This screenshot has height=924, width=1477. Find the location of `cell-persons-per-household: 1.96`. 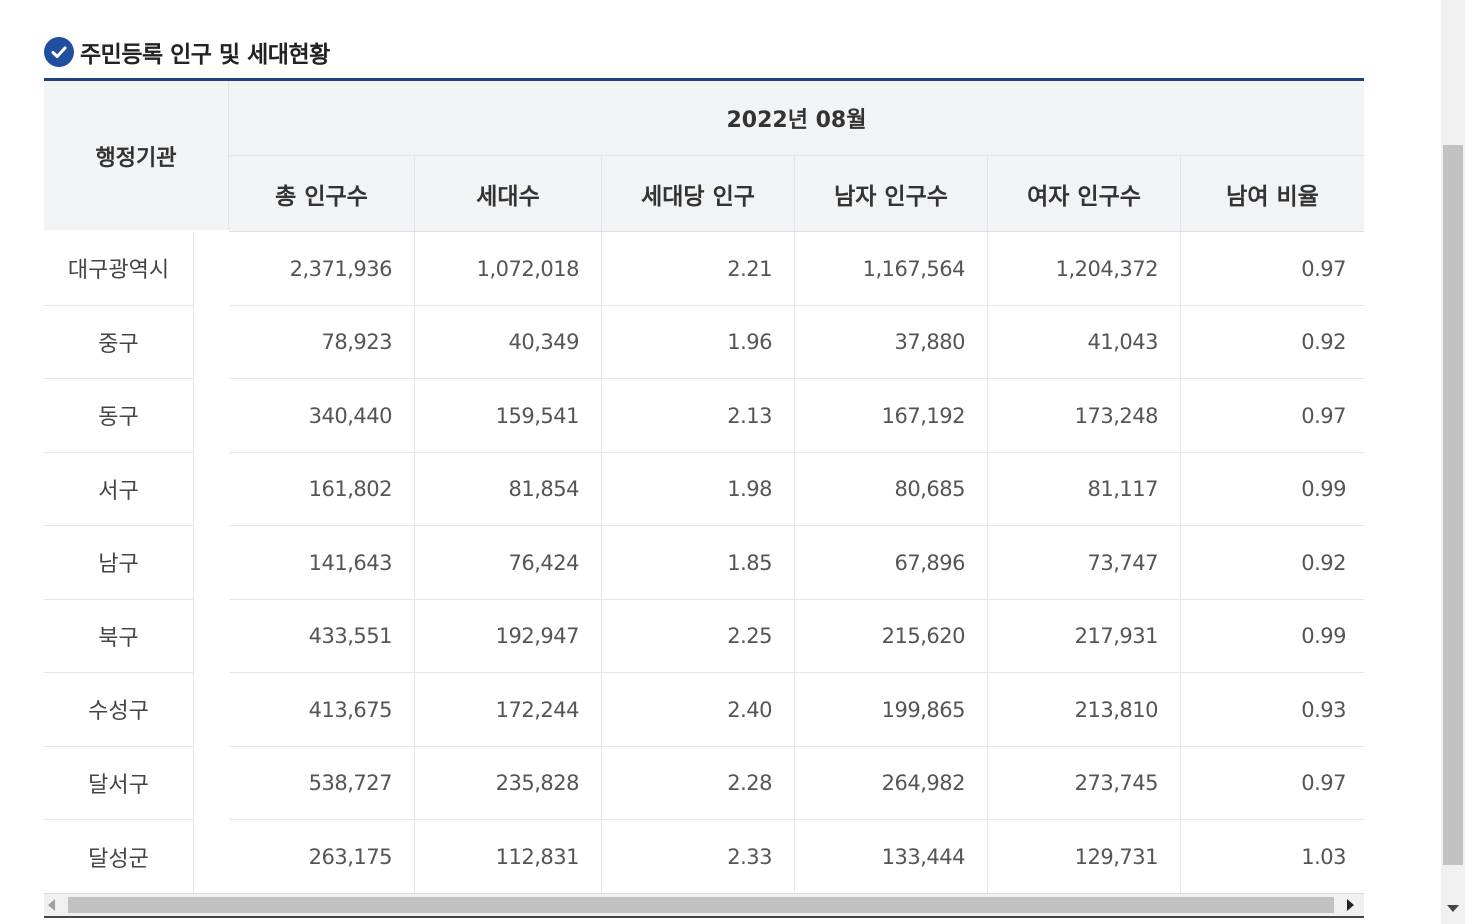

cell-persons-per-household: 1.96 is located at coordinates (698, 342).